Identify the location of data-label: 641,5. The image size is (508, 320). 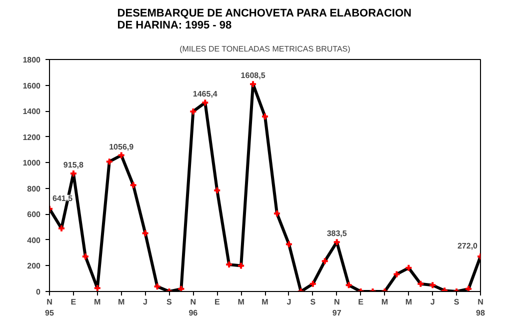
(63, 198).